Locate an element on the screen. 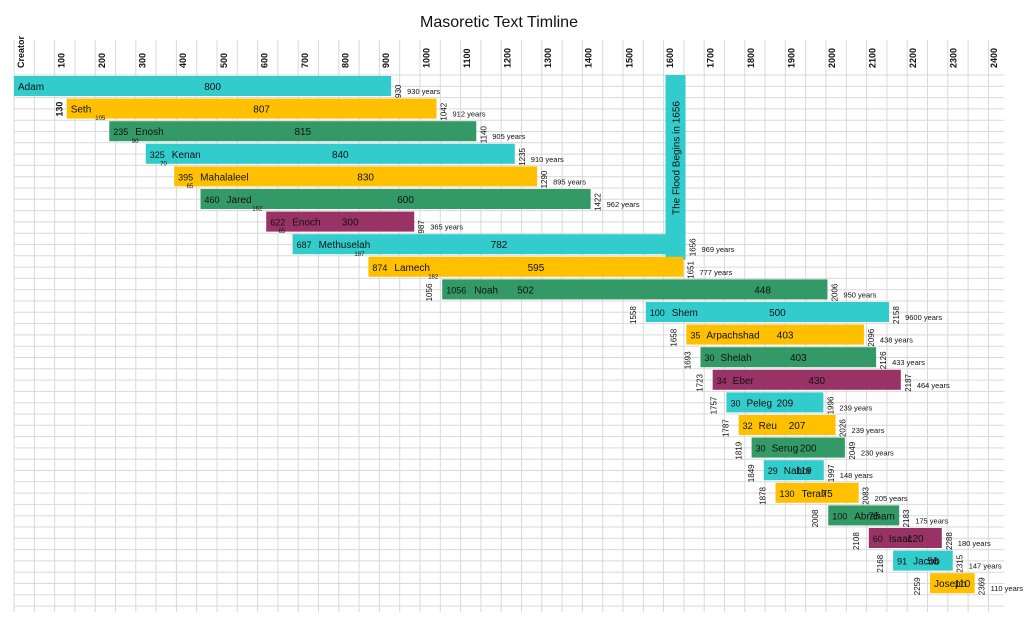  chart-title: Masoretic Text Timline is located at coordinates (499, 22).